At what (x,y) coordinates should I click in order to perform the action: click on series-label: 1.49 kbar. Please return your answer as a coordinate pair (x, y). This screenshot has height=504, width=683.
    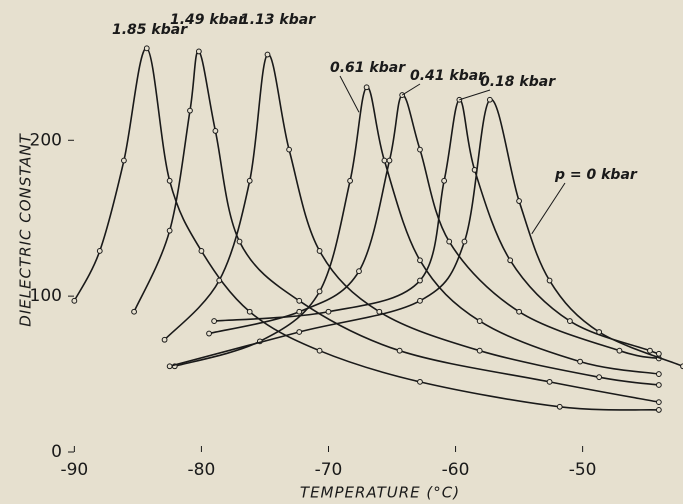
    Looking at the image, I should click on (208, 20).